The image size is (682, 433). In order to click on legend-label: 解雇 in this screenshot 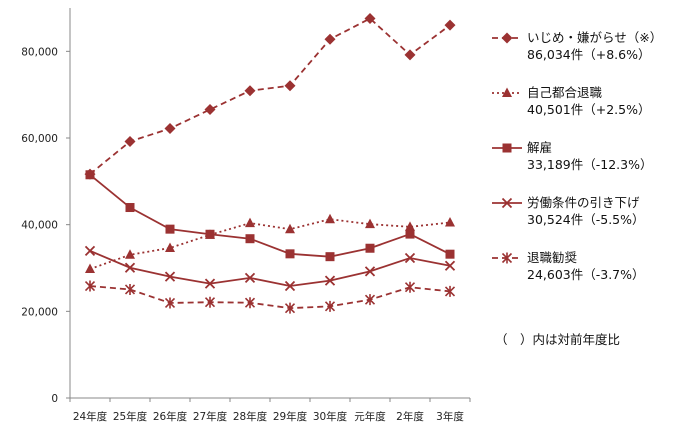, I will do `click(539, 147)`.